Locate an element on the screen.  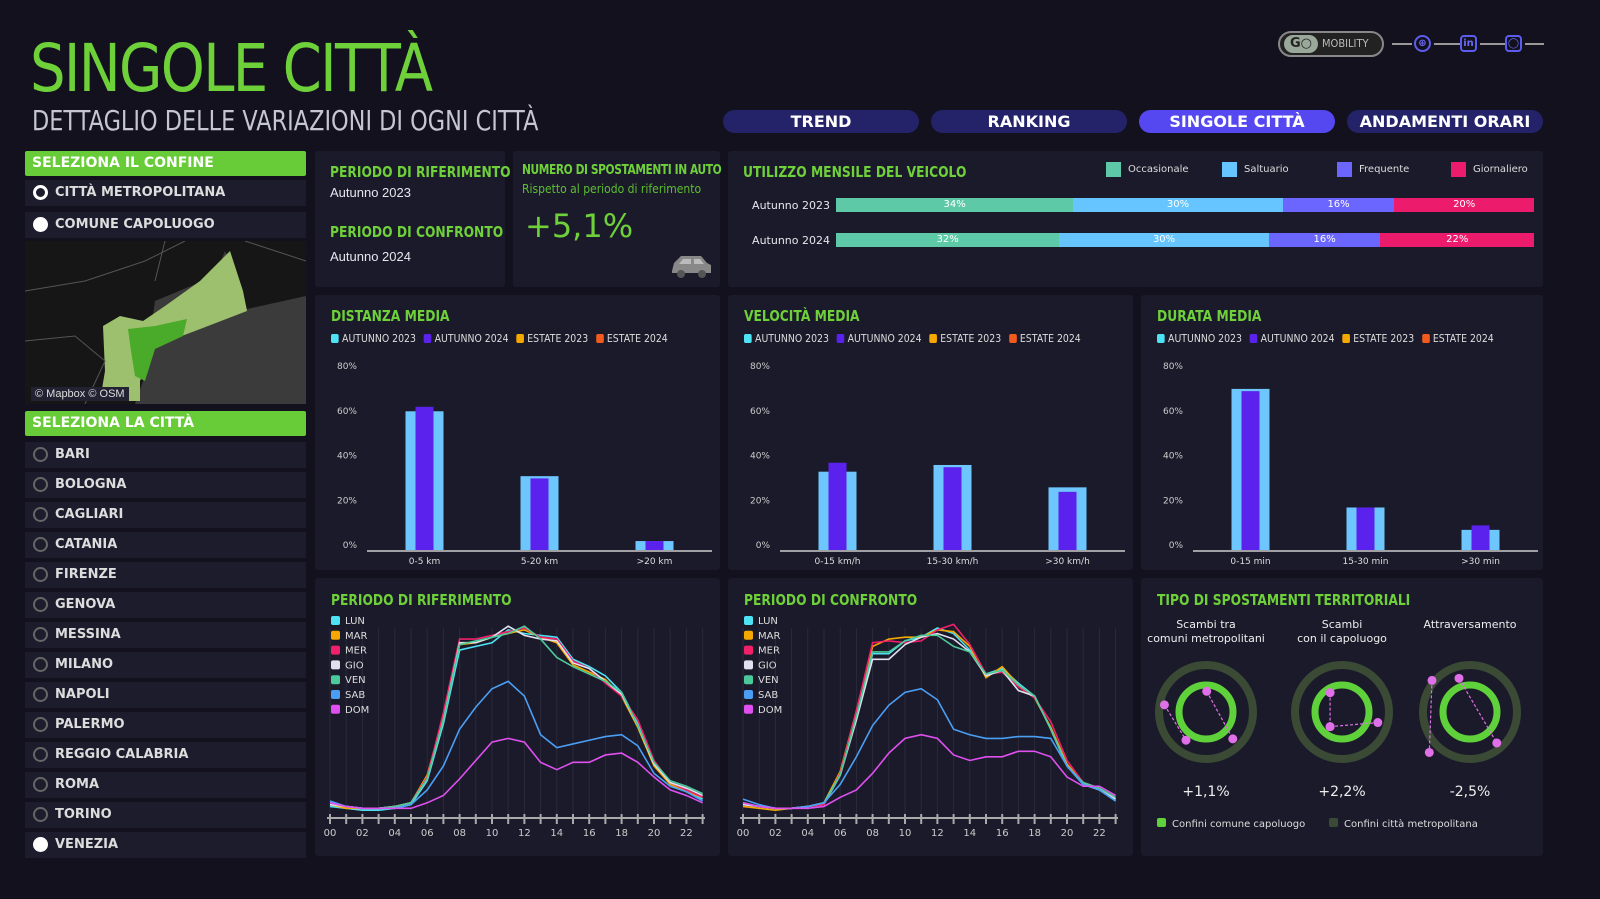
tab-ranking: RANKING is located at coordinates (1029, 121).